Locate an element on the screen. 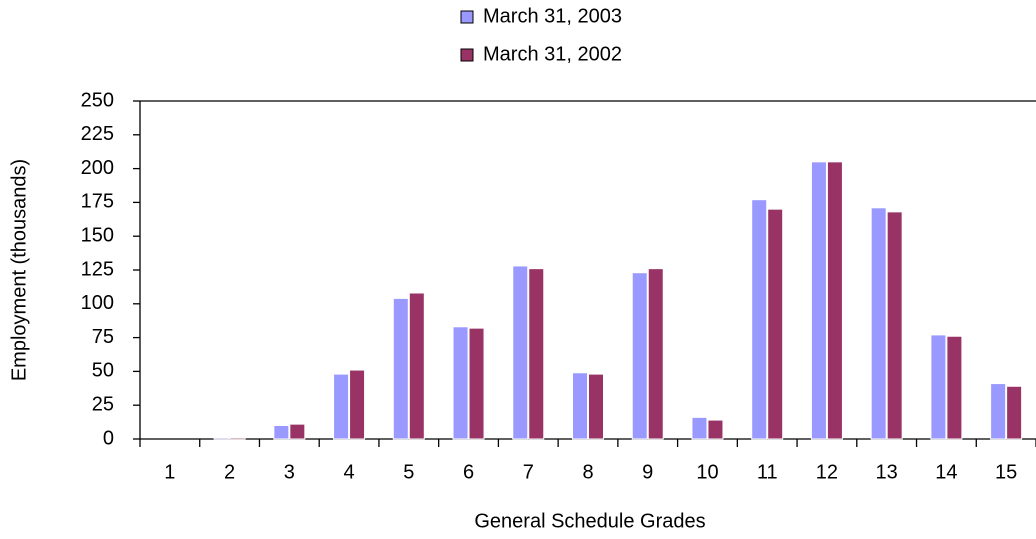 The image size is (1036, 539). y-tick-label: 250 is located at coordinates (97, 100).